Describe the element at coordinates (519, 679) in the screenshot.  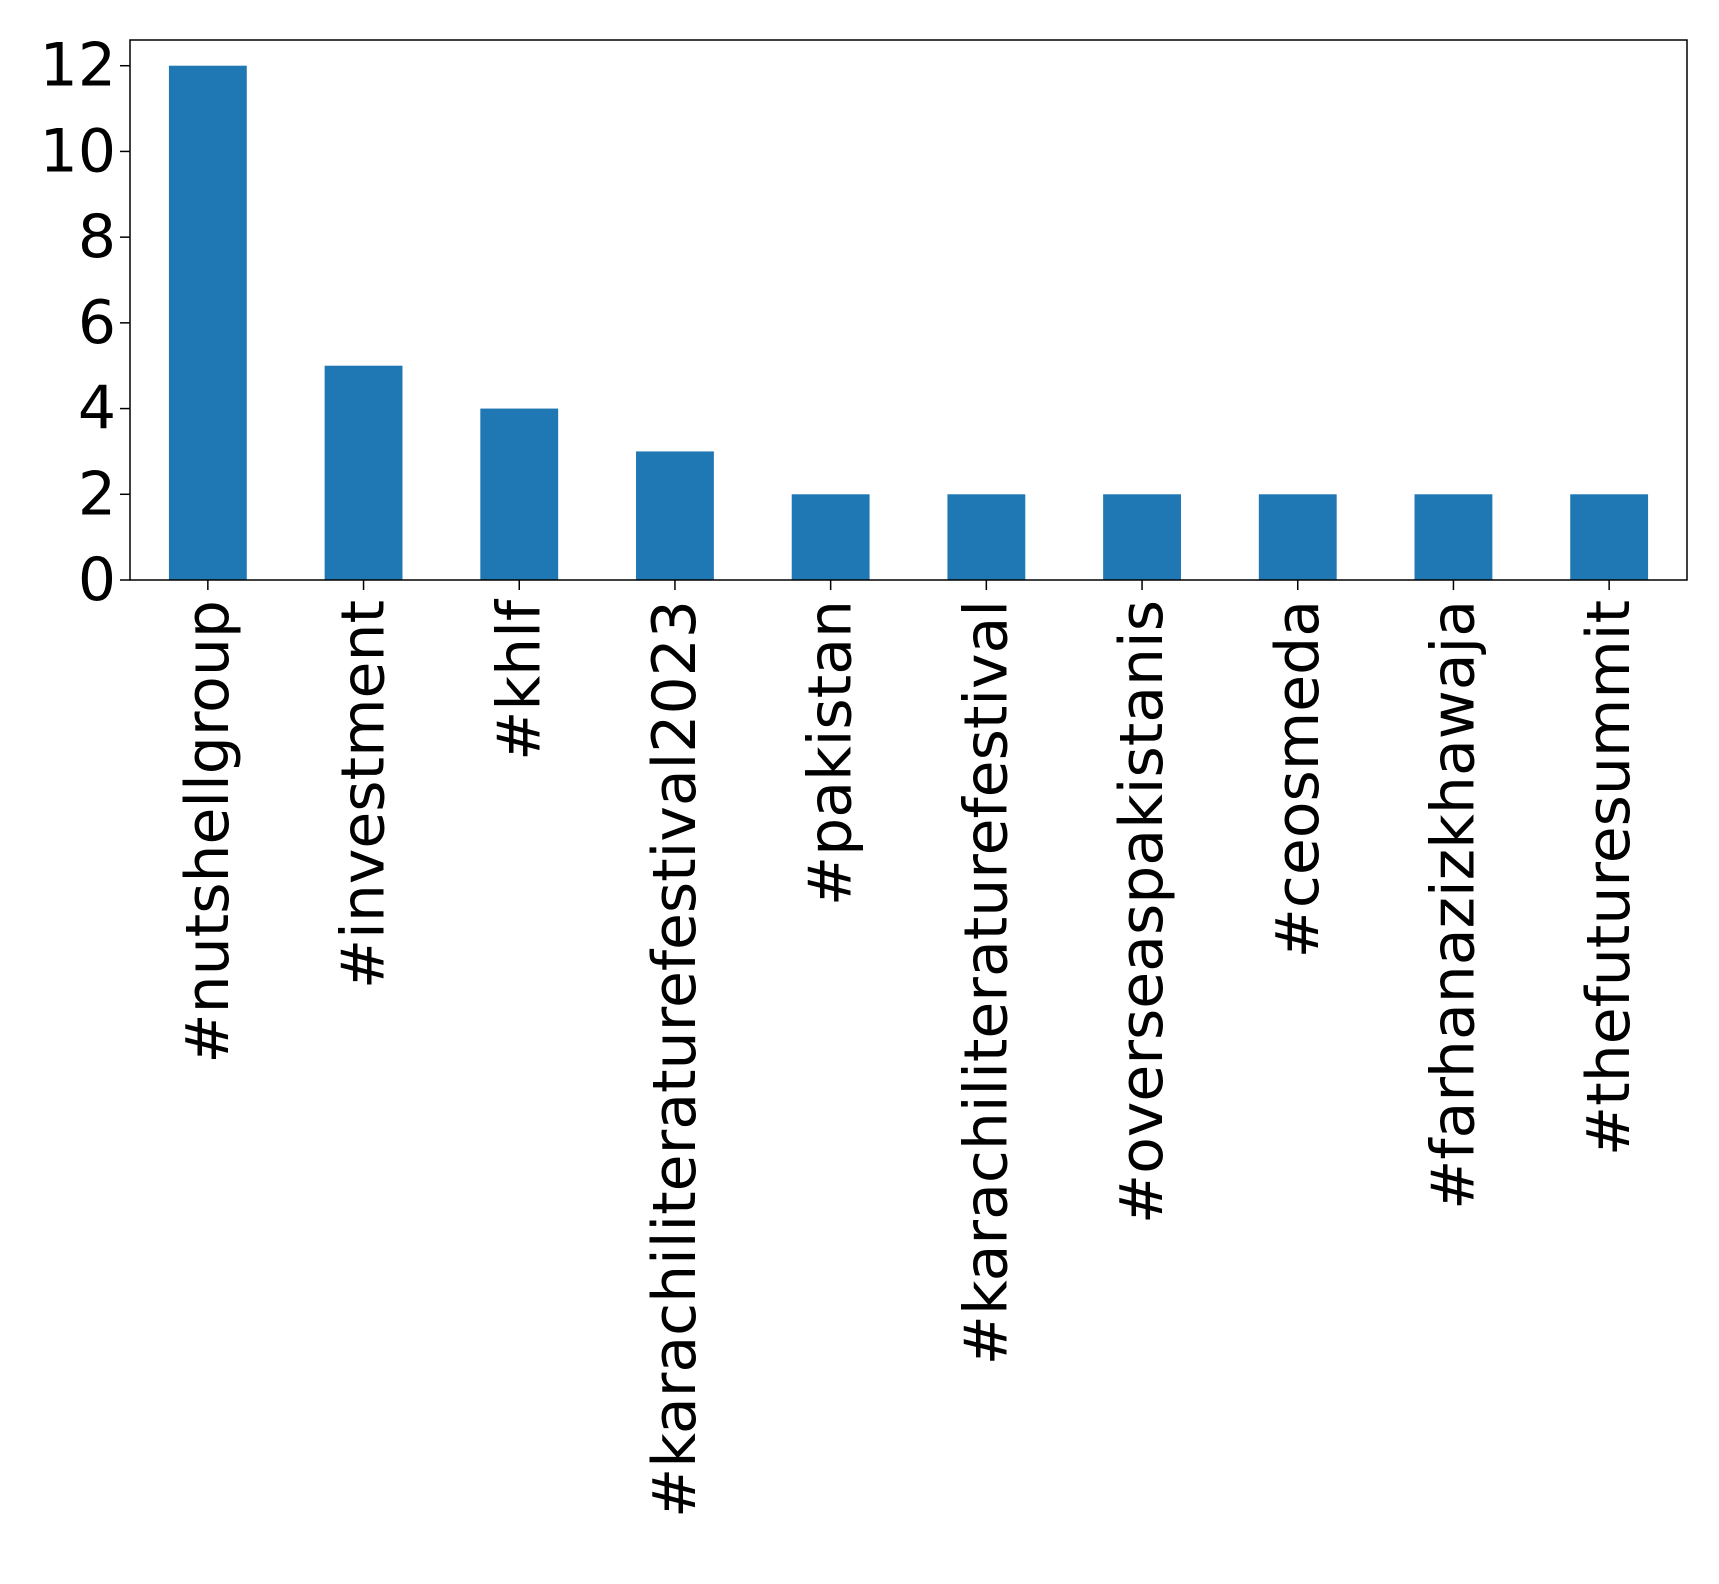
I see `x-tick-label: #khlf` at that location.